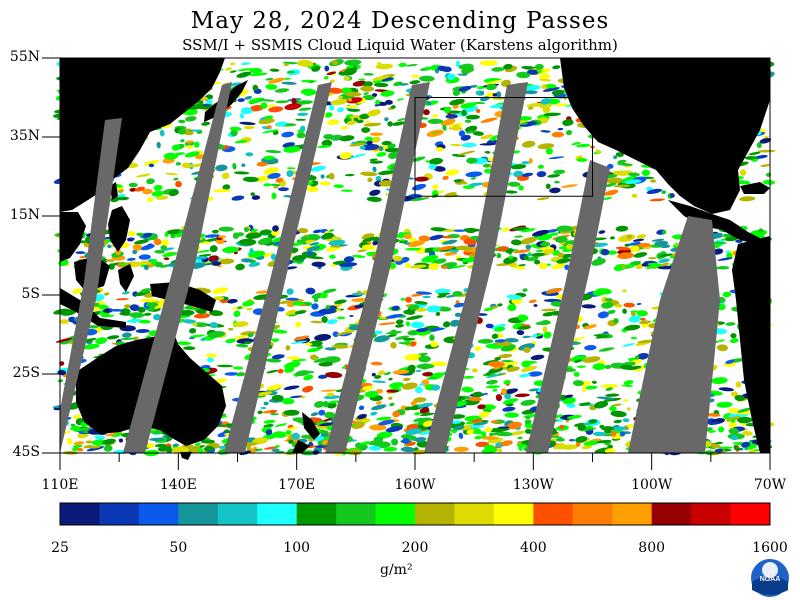  Describe the element at coordinates (306, 432) in the screenshot. I see `land-new-zealand` at that location.